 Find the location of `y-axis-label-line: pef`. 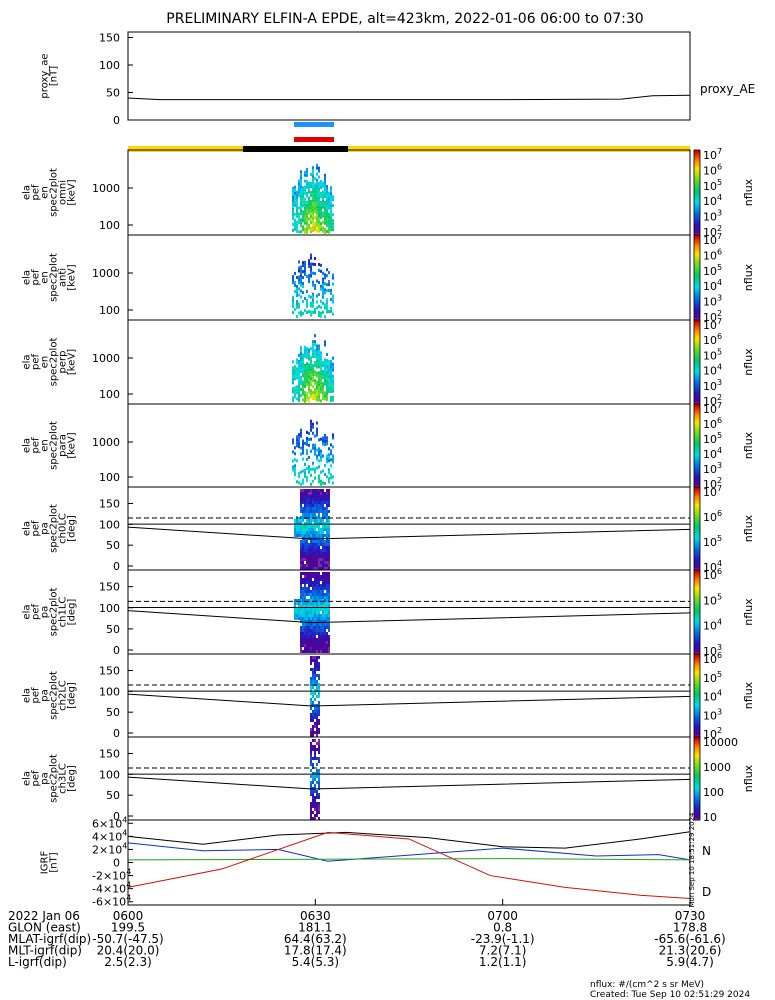

y-axis-label-line: pef is located at coordinates (36, 528).